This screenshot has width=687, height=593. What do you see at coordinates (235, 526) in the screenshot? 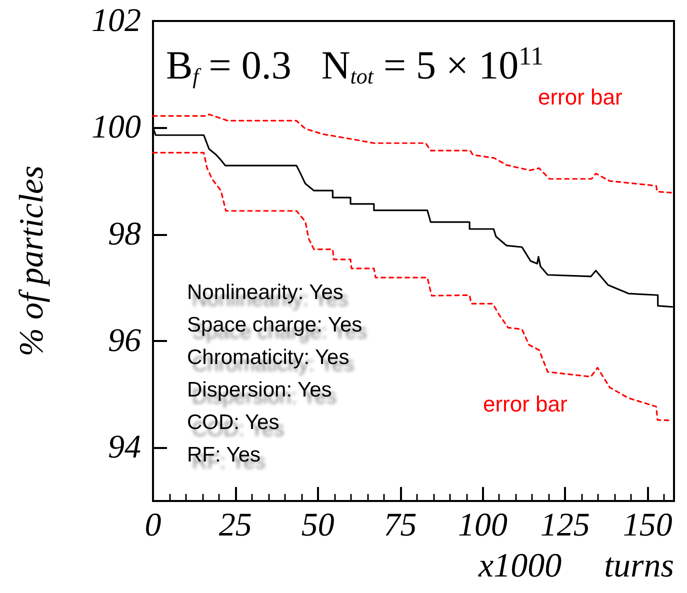
I see `x-tick-label: 25` at bounding box center [235, 526].